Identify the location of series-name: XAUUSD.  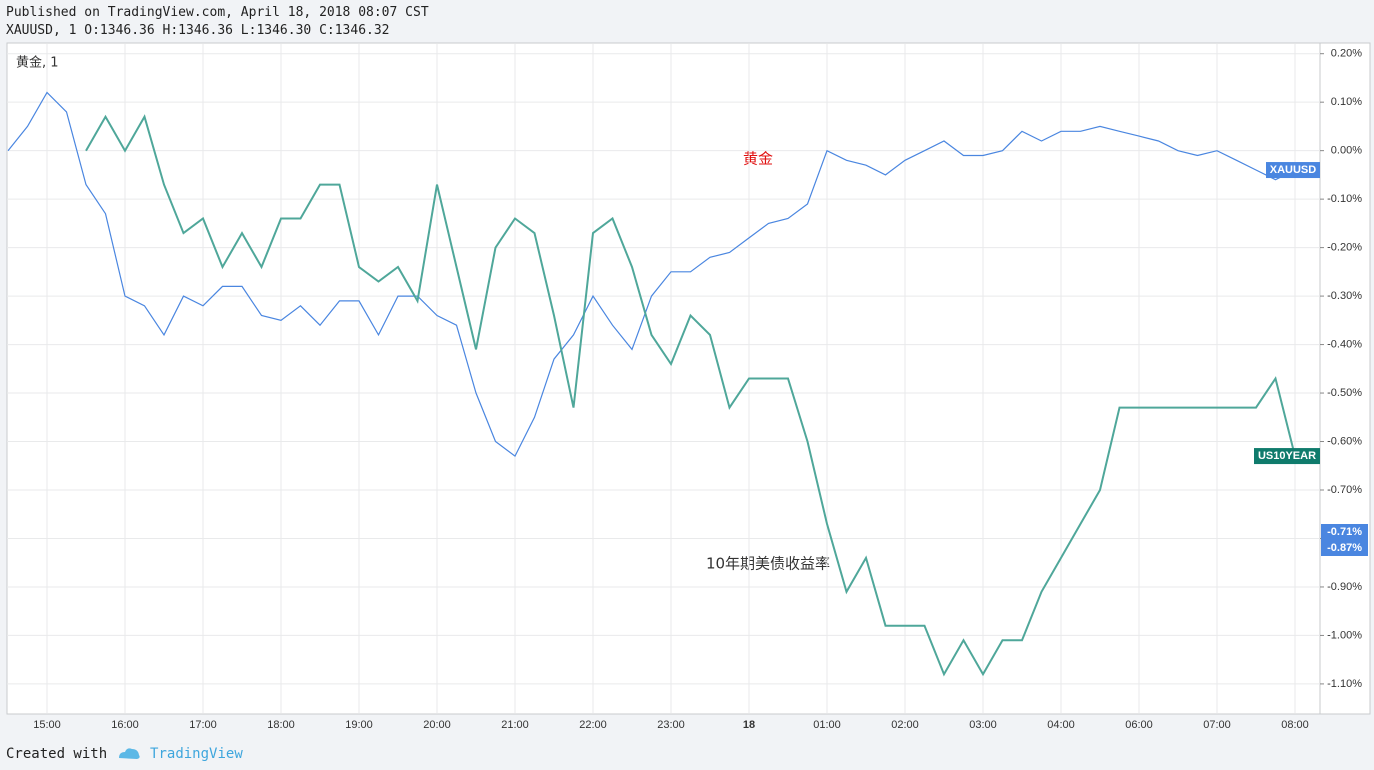
(1293, 170).